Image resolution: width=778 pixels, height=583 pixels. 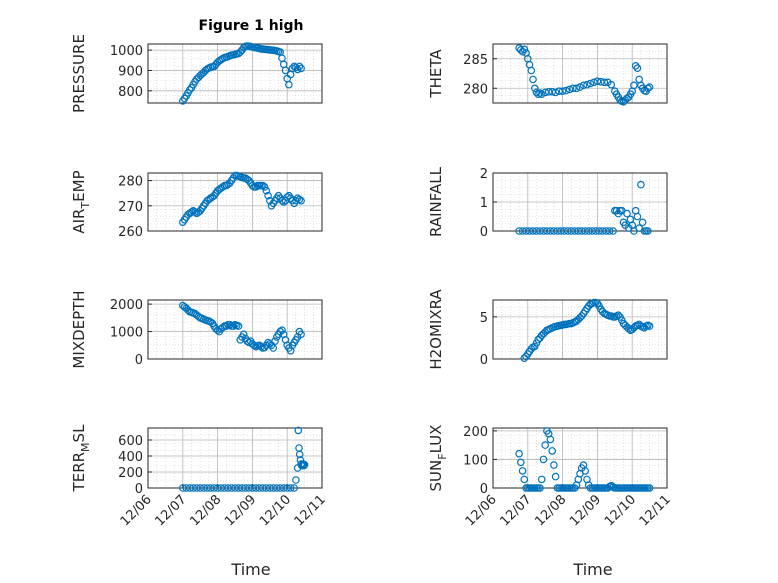 I want to click on y-tick-label: 1000, so click(x=126, y=51).